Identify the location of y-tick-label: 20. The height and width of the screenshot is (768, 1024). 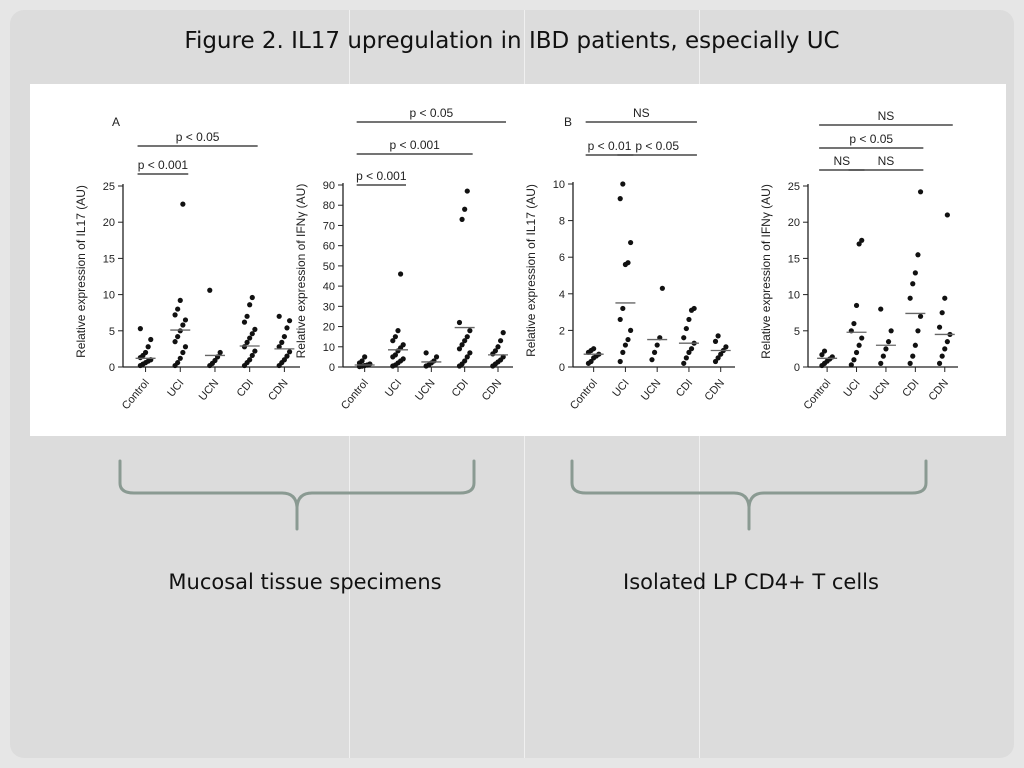
(329, 328).